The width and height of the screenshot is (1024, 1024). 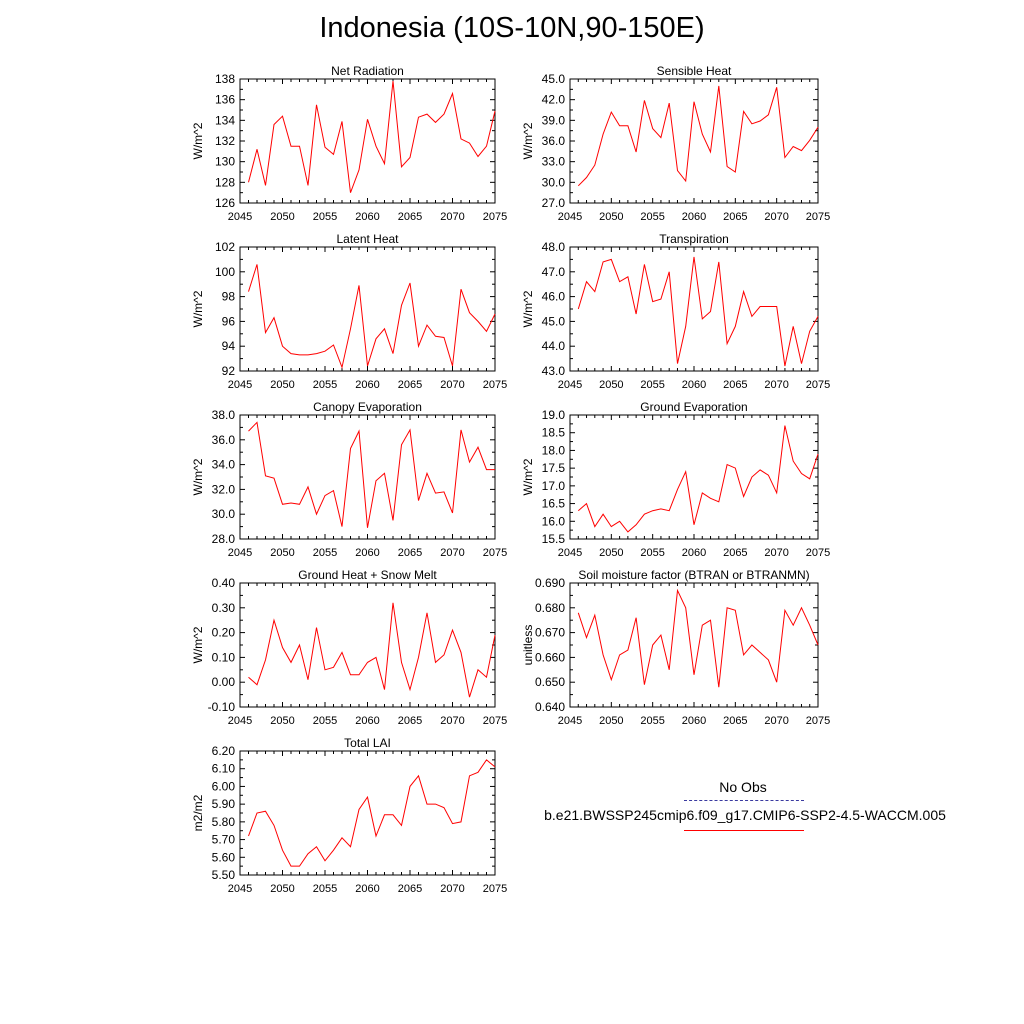 I want to click on y-tick-label: 47.0, so click(x=554, y=272).